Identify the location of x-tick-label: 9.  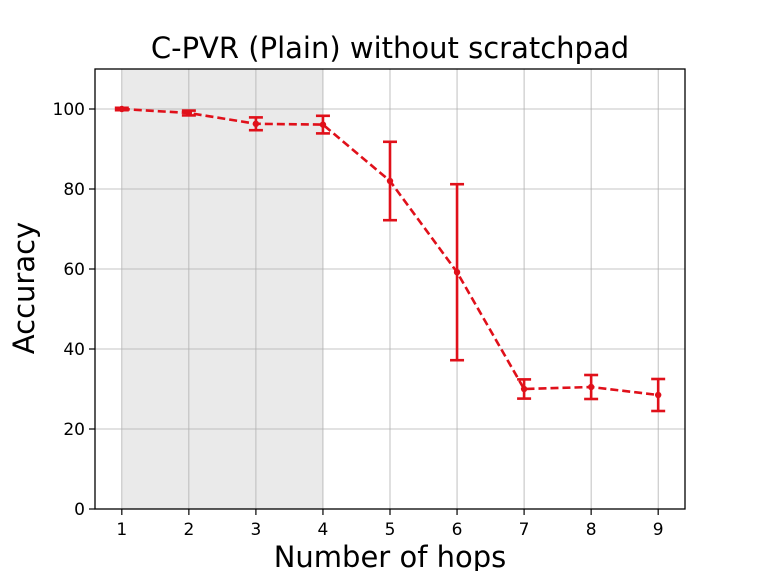
(658, 530).